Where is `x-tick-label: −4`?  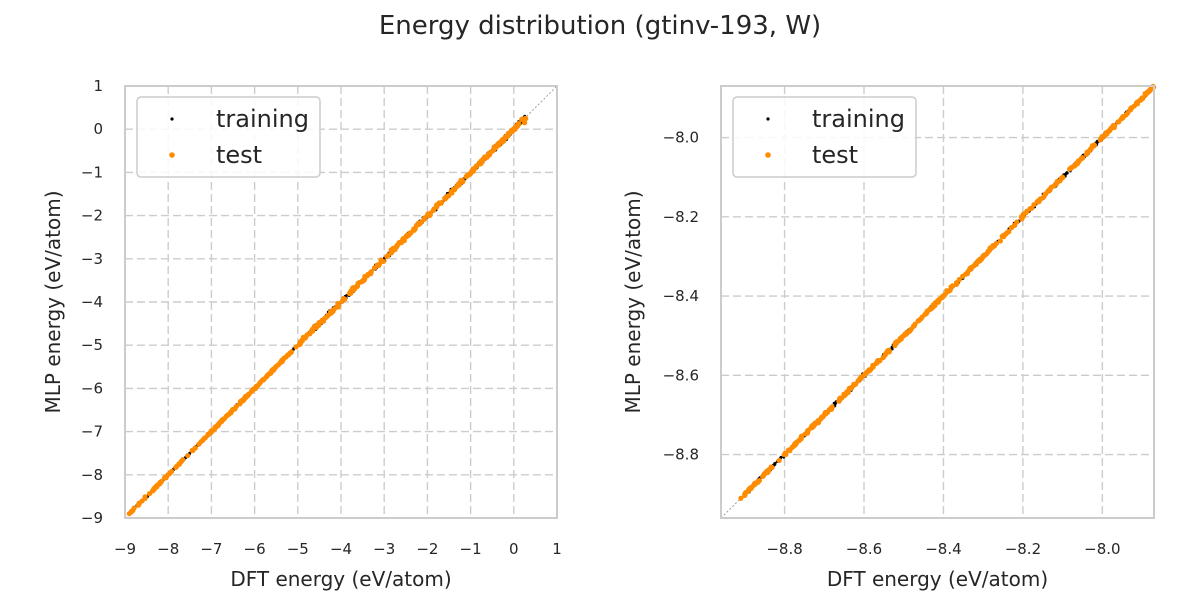 x-tick-label: −4 is located at coordinates (341, 549).